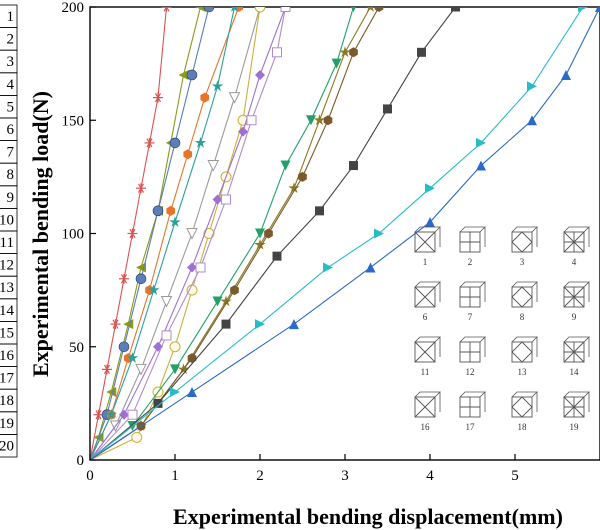 The image size is (600, 530). What do you see at coordinates (81, 461) in the screenshot?
I see `y-tick-label: 0` at bounding box center [81, 461].